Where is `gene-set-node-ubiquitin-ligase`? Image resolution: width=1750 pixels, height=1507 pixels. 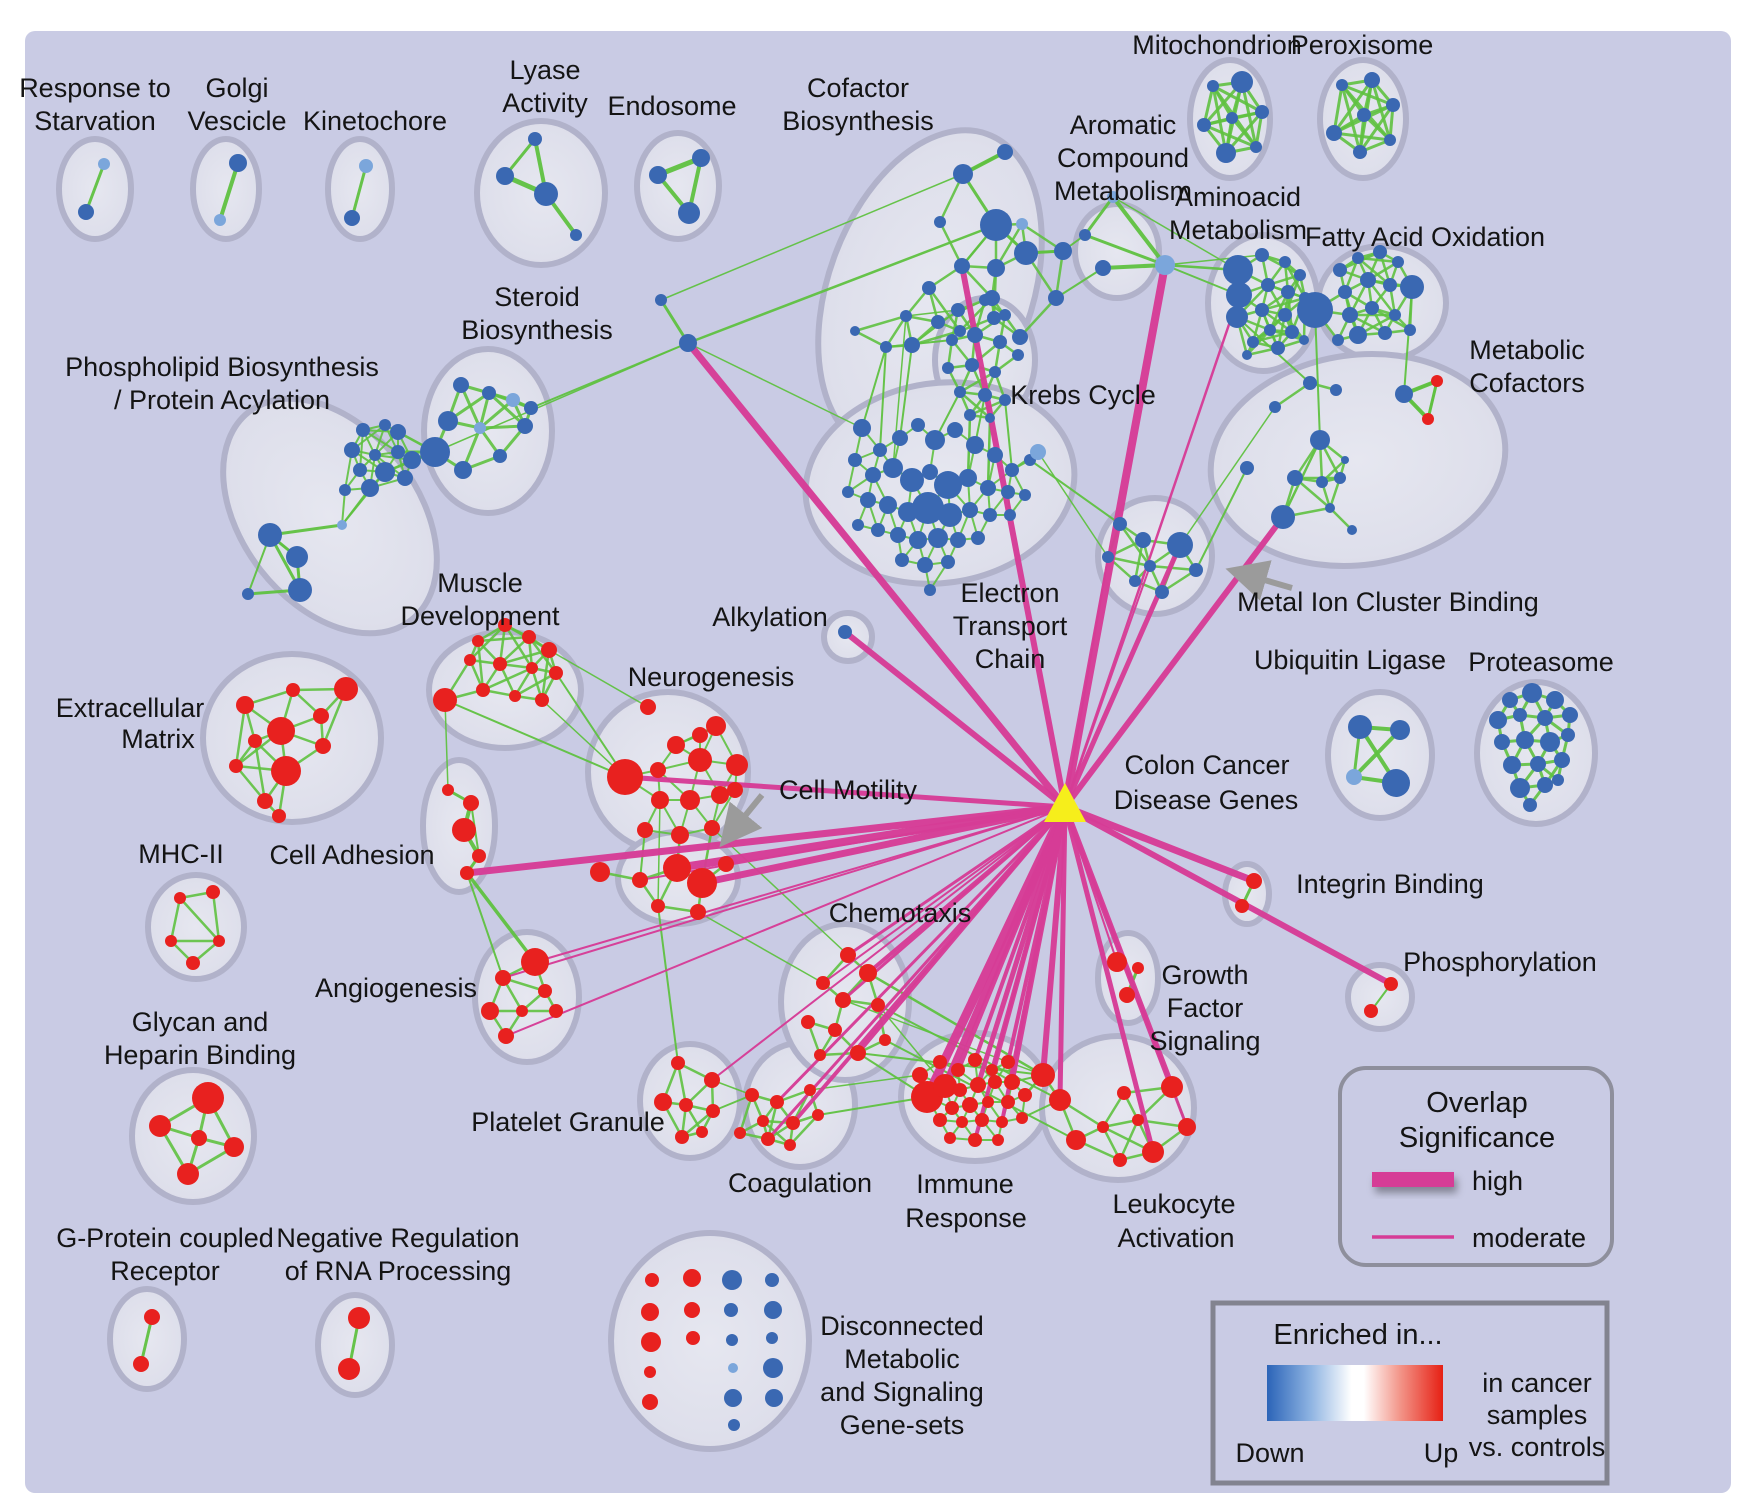
gene-set-node-ubiquitin-ligase is located at coordinates (1354, 777).